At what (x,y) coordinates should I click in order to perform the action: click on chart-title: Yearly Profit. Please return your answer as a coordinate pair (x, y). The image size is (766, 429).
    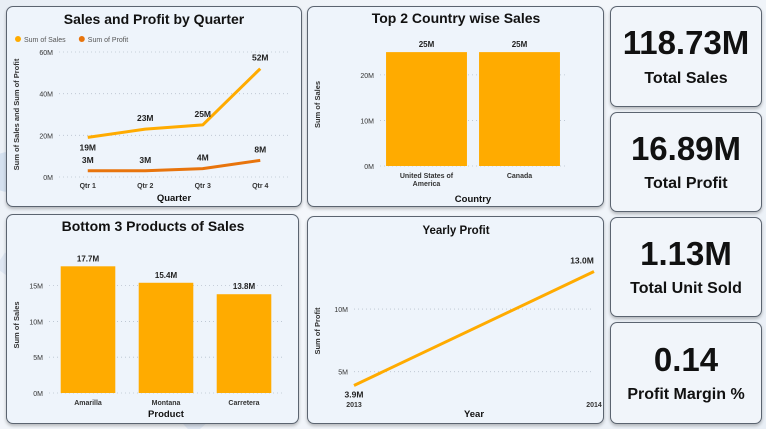
    Looking at the image, I should click on (455, 231).